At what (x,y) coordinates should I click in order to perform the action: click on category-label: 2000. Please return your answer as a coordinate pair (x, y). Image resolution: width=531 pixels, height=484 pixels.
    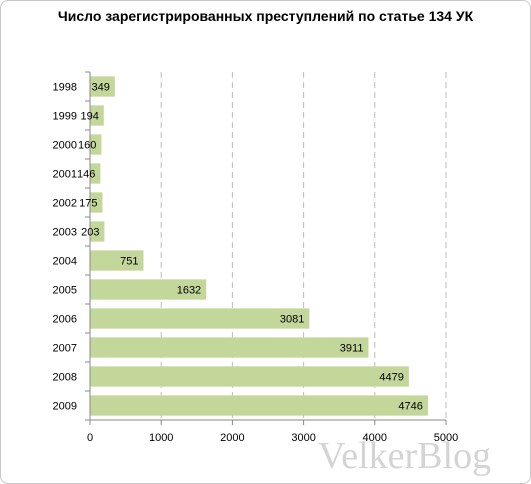
    Looking at the image, I should click on (65, 146).